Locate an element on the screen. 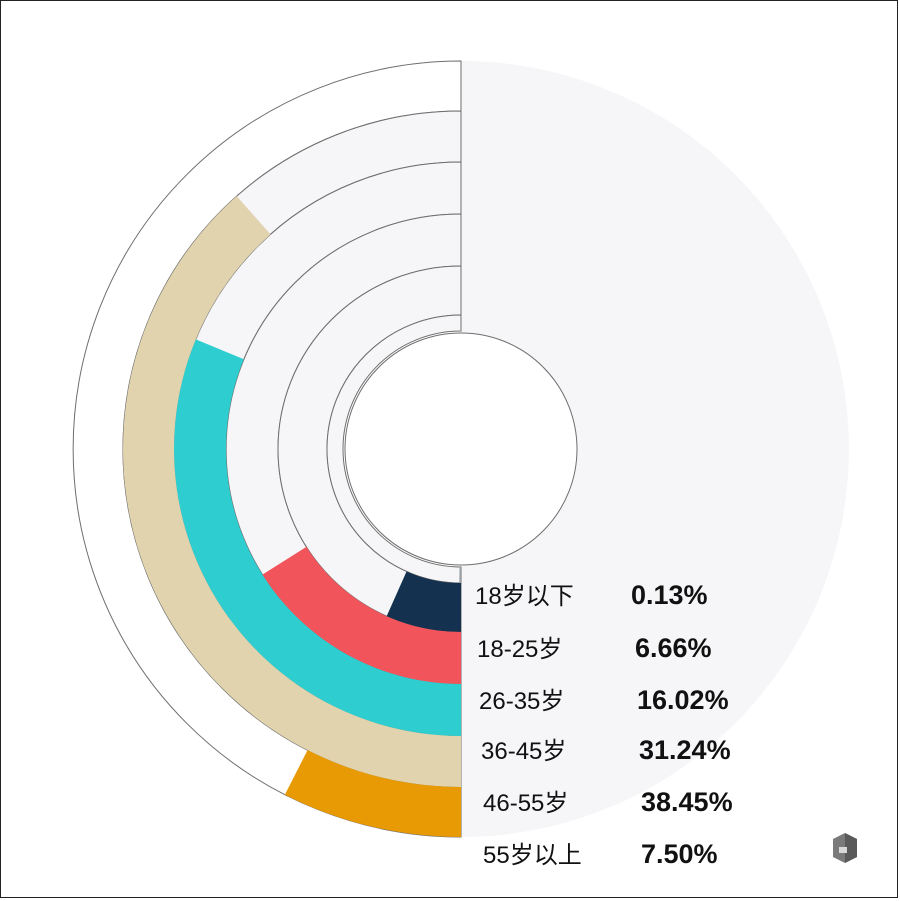 The width and height of the screenshot is (900, 901). category-label-46-55: 46-55岁 is located at coordinates (525, 803).